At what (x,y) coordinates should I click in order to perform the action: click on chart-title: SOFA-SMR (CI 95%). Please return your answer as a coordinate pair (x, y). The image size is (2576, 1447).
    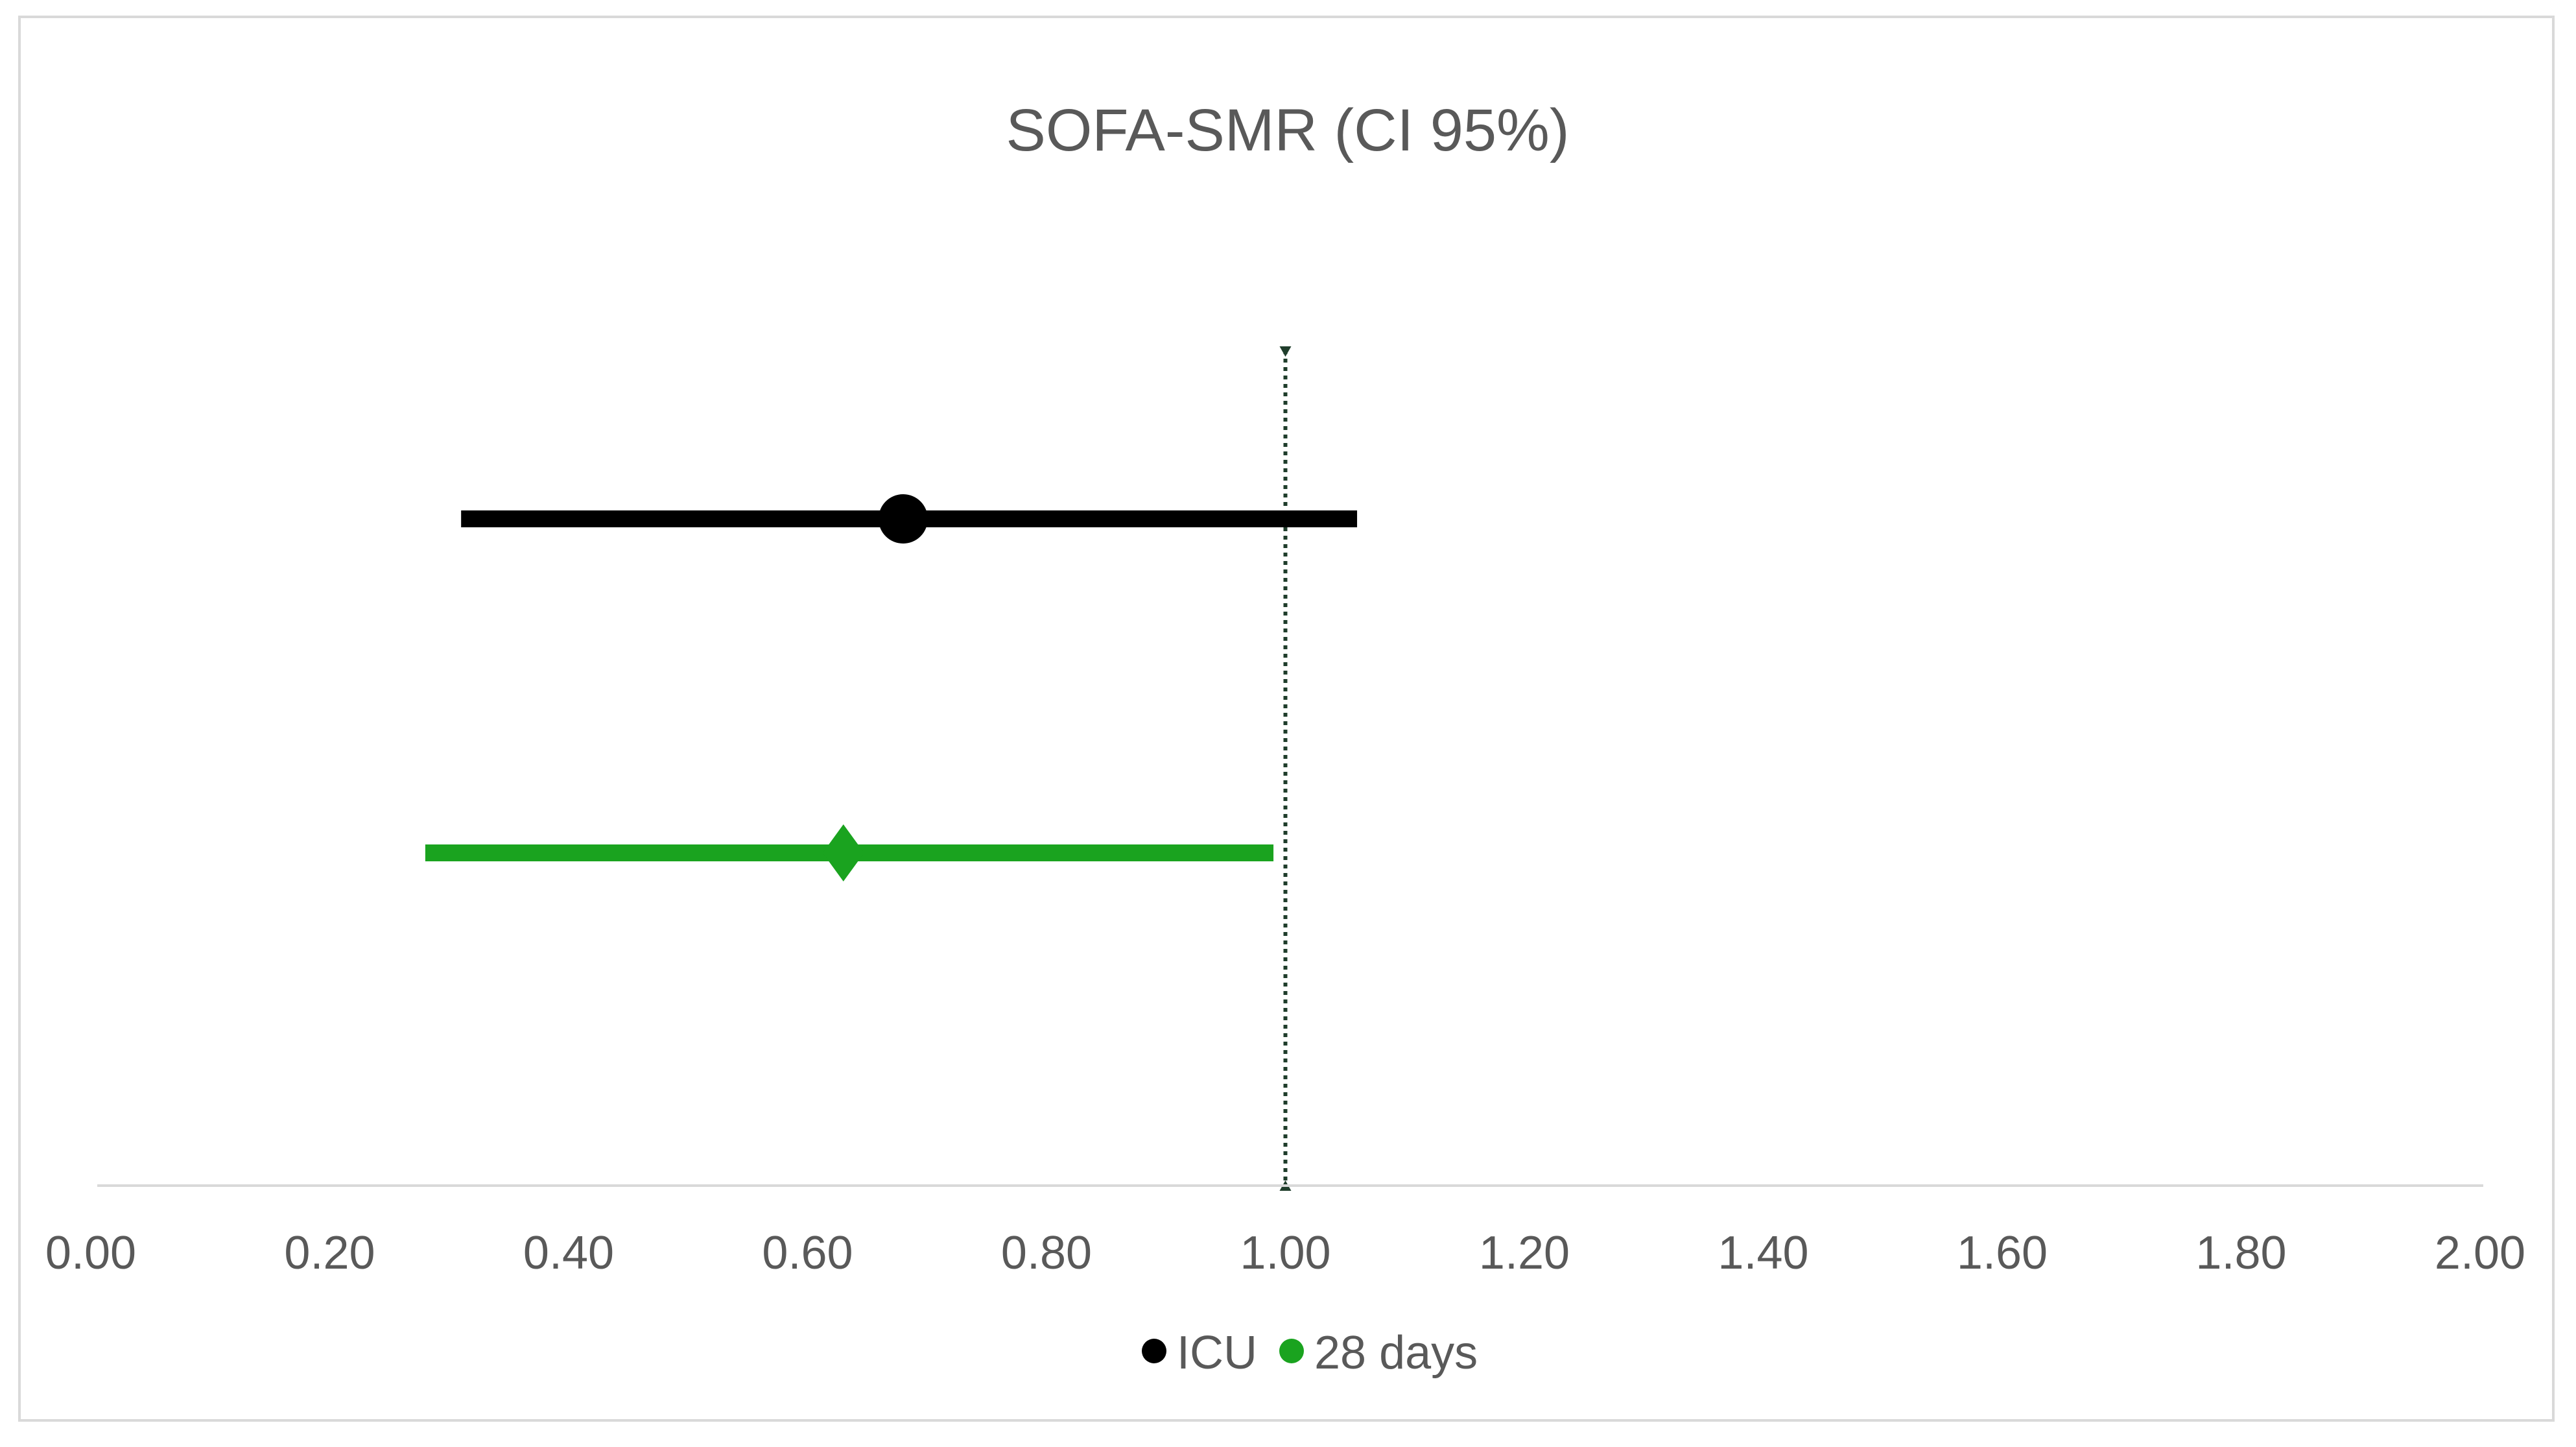
    Looking at the image, I should click on (1287, 130).